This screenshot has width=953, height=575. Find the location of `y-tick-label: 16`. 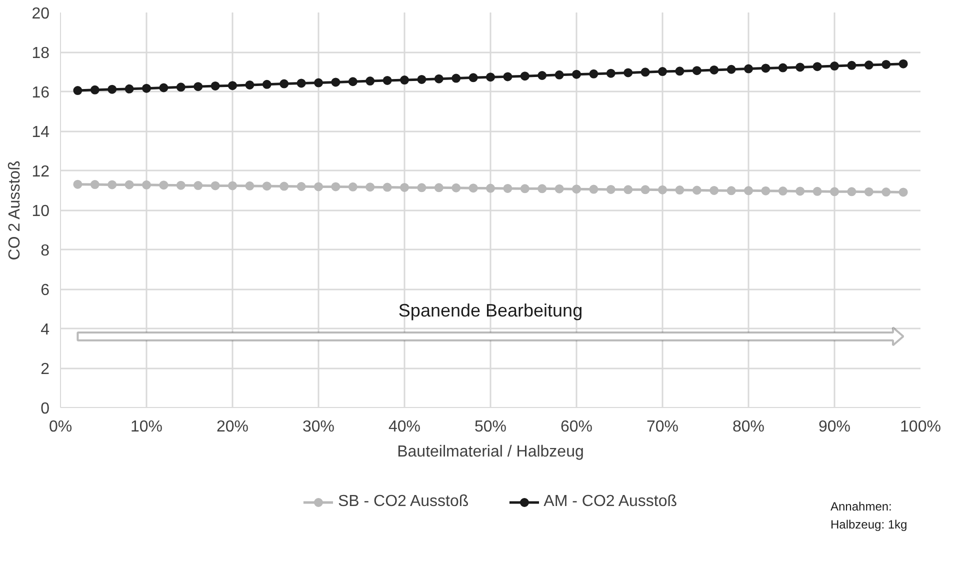

y-tick-label: 16 is located at coordinates (41, 93).